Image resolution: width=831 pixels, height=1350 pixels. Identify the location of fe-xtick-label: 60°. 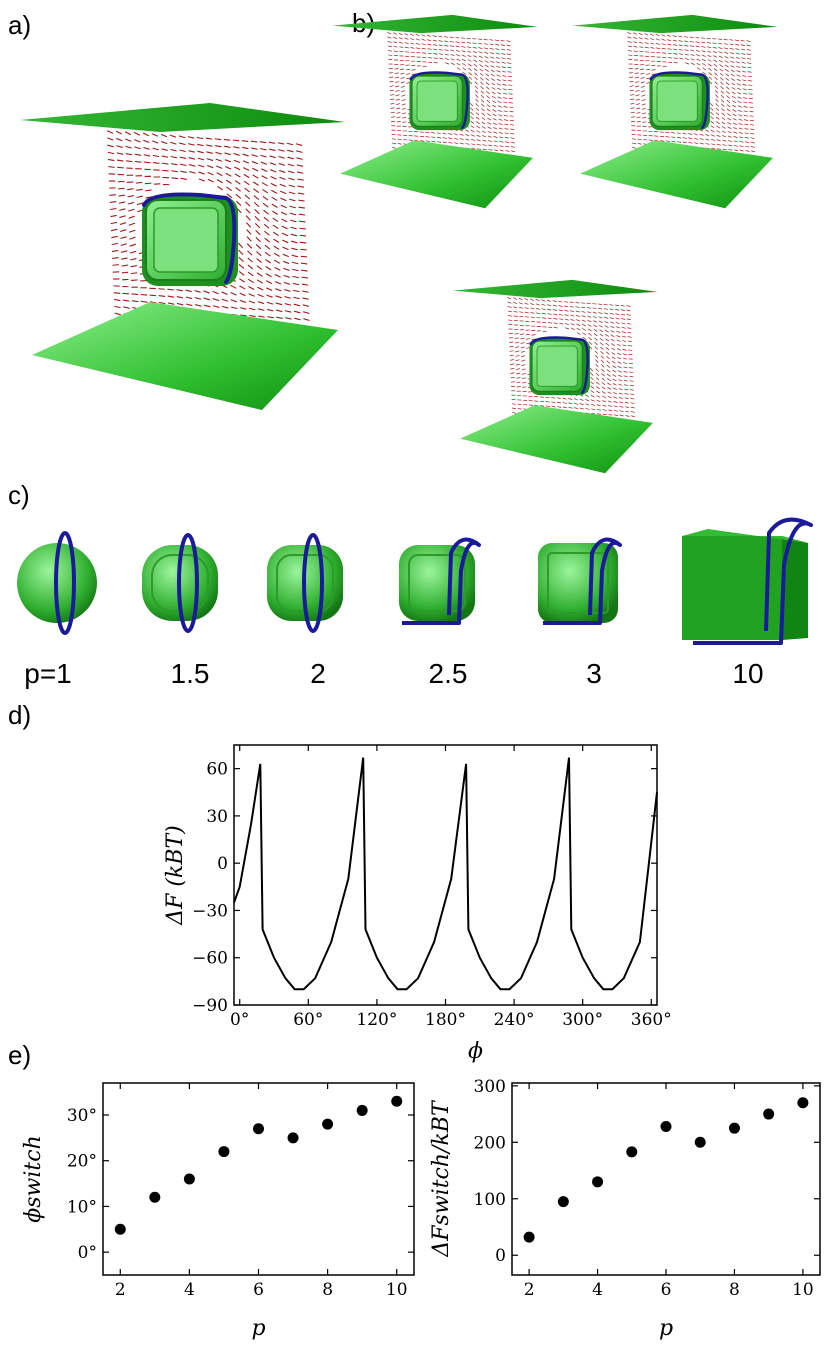
(308, 1020).